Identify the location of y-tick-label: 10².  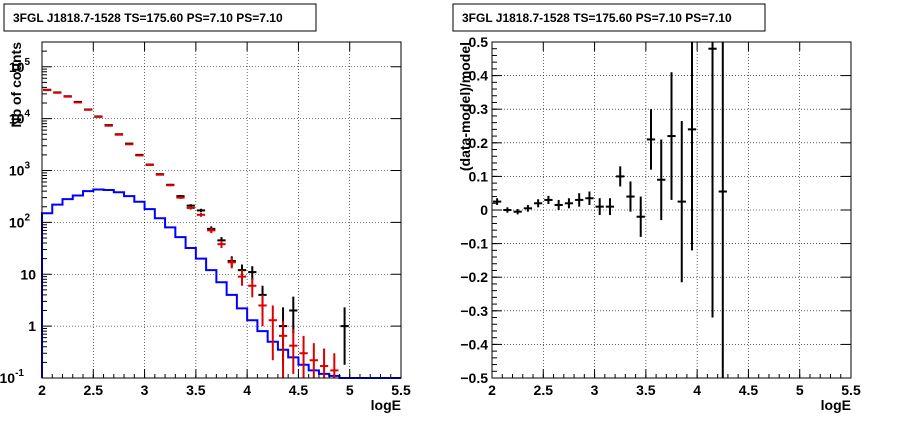
(20, 221).